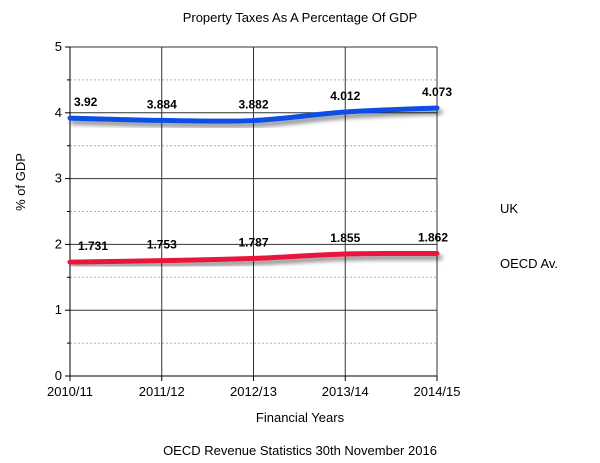 The width and height of the screenshot is (600, 463). What do you see at coordinates (58, 112) in the screenshot?
I see `y-tick-label: 4` at bounding box center [58, 112].